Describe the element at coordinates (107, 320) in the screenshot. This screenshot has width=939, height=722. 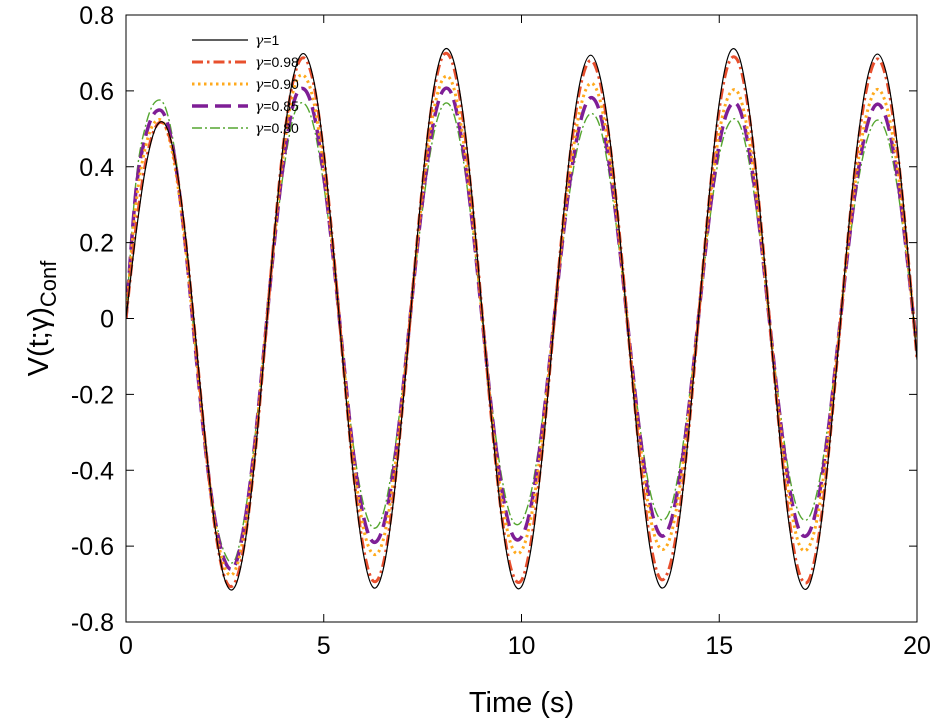
I see `y-tick-label: 0` at that location.